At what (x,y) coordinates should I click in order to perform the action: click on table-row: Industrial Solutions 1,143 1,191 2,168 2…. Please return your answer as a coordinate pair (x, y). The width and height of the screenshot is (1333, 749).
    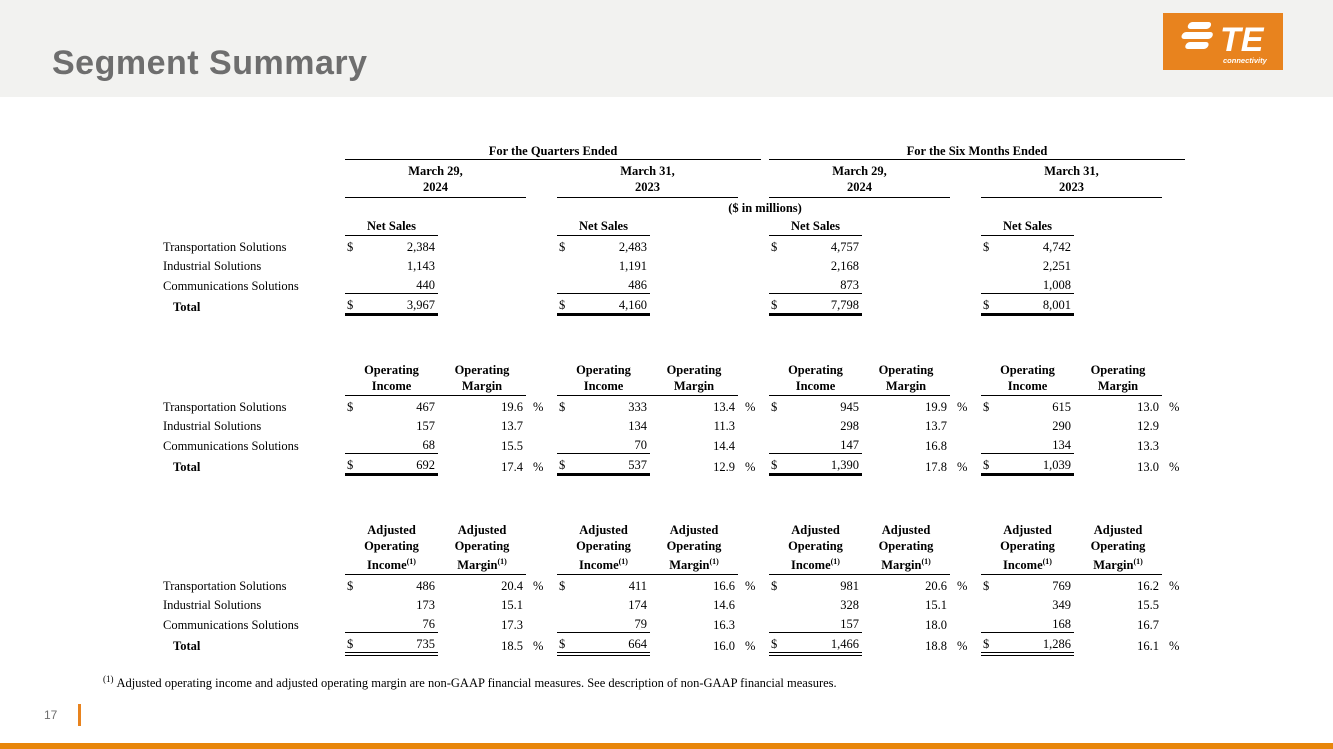
    Looking at the image, I should click on (674, 264).